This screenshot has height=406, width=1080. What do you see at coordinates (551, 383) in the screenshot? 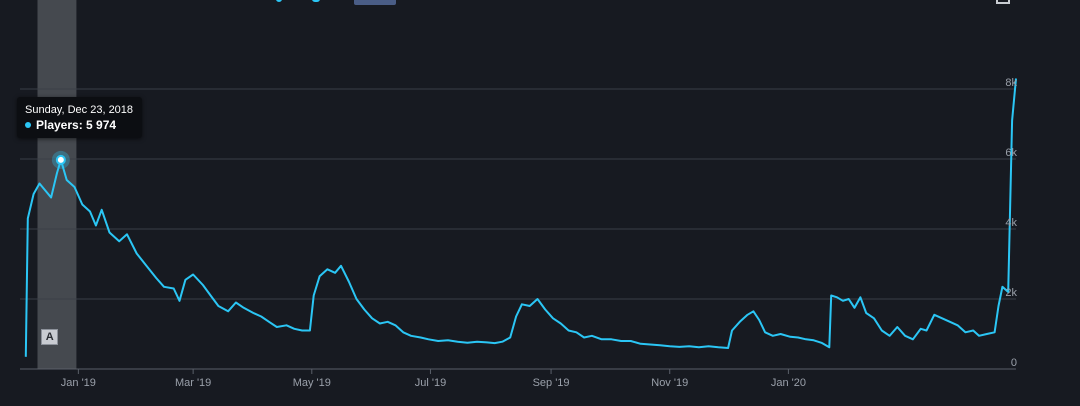
I see `x-tick-label: Sep '19` at bounding box center [551, 383].